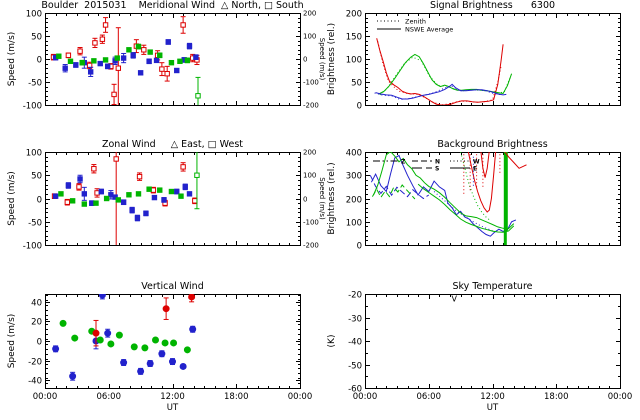 This screenshot has width=640, height=420. What do you see at coordinates (466, 208) in the screenshot?
I see `line-green-lower` at bounding box center [466, 208].